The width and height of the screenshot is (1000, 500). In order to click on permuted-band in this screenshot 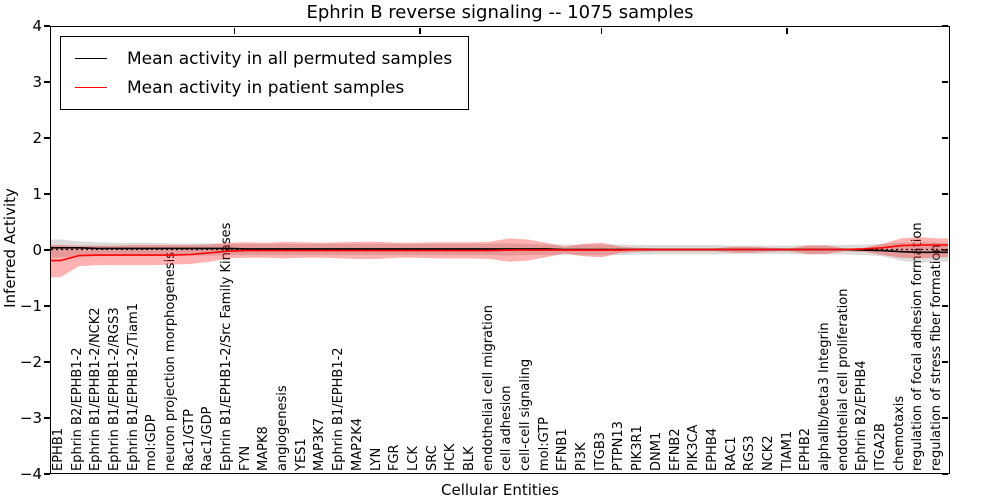, I will do `click(499, 251)`.